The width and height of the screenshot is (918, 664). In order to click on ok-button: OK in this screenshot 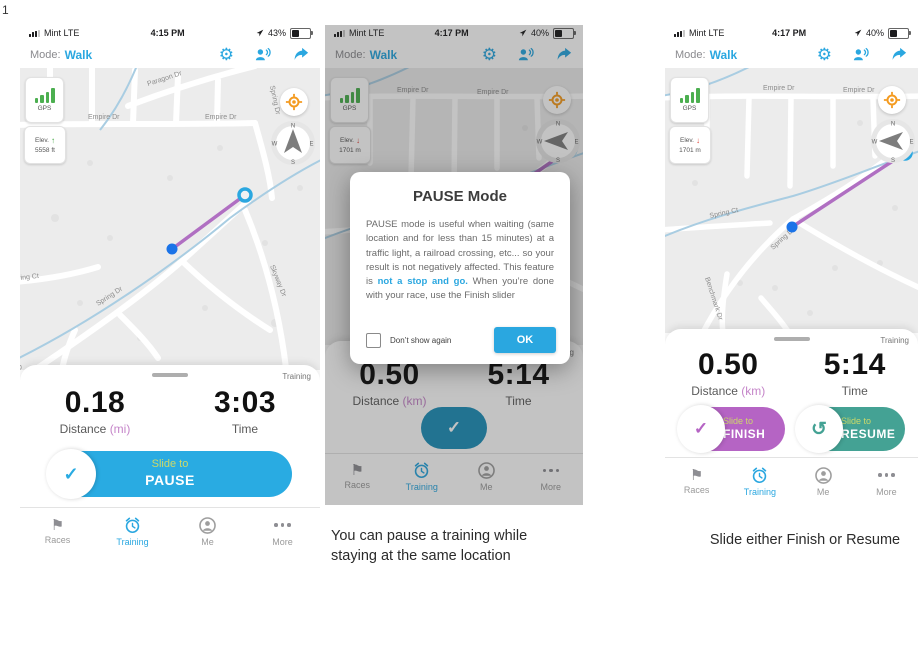, I will do `click(525, 340)`.